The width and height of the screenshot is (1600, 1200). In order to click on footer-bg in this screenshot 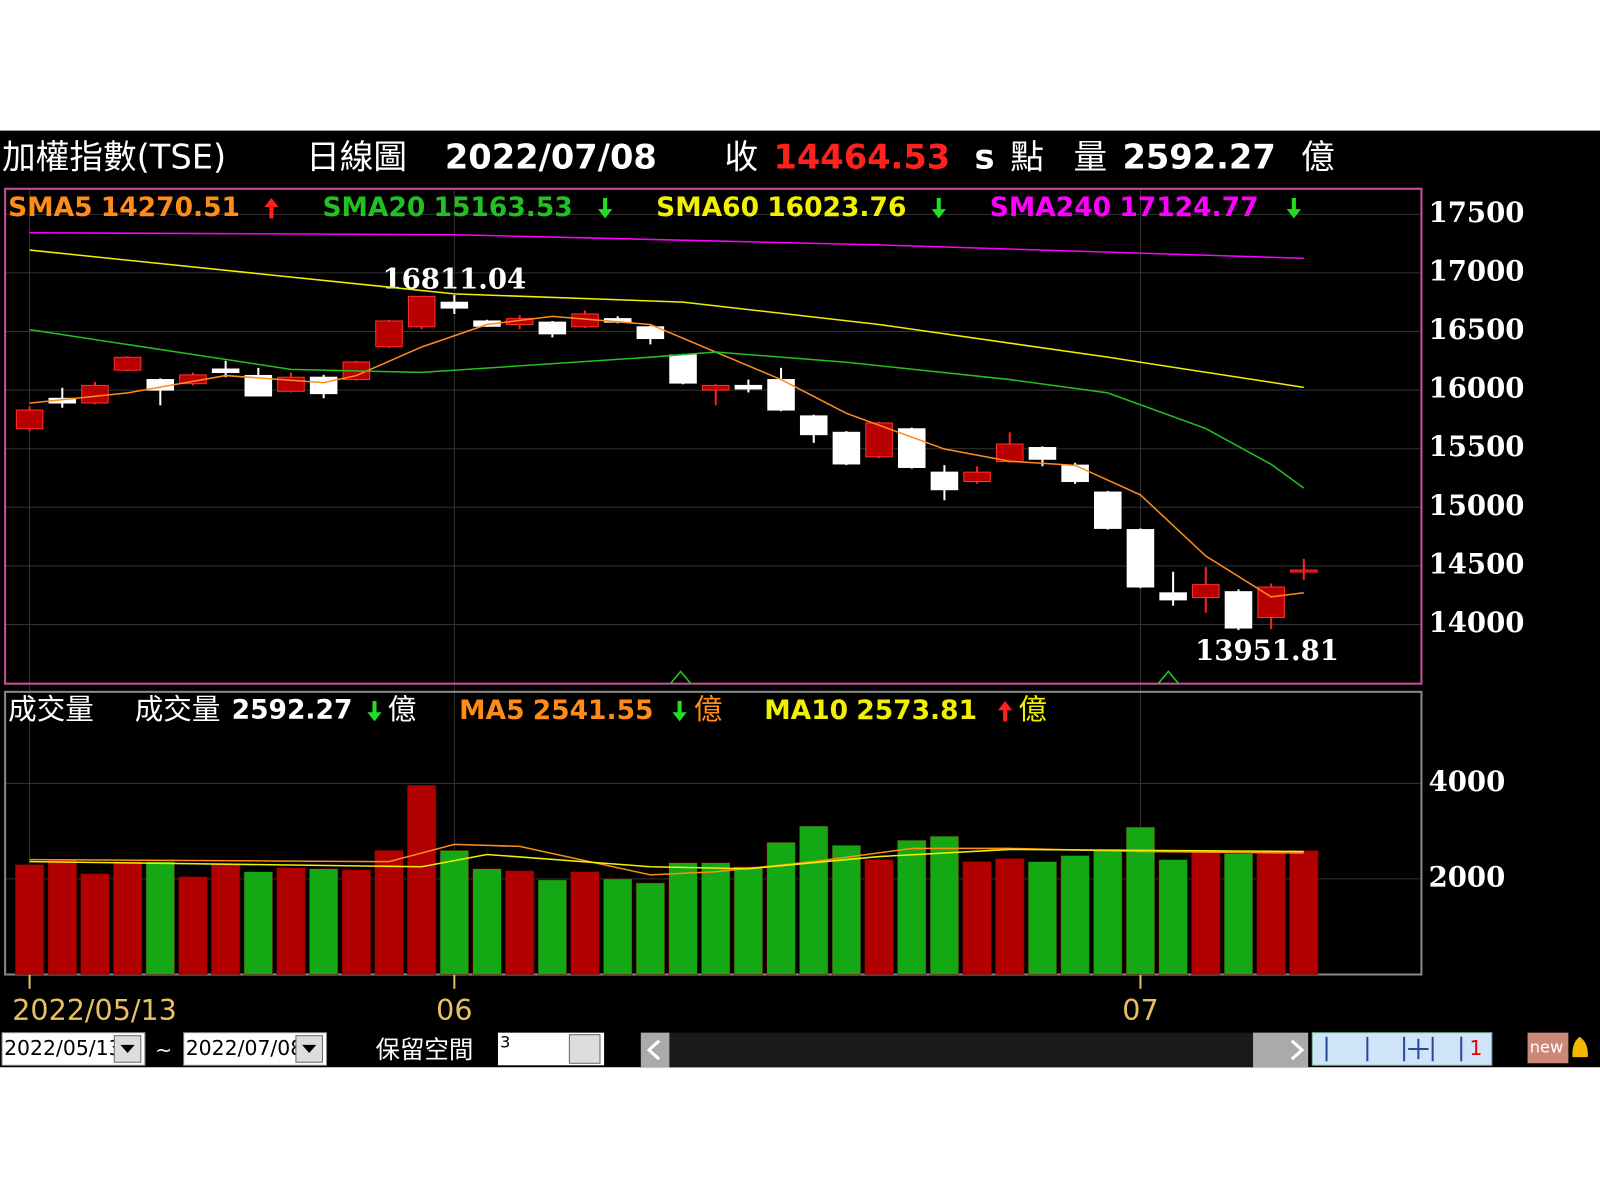, I will do `click(800, 1133)`.